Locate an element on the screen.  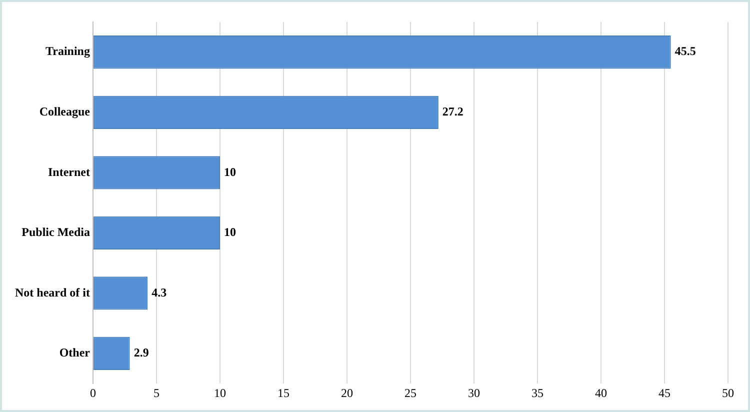
x-tick-label: 50 is located at coordinates (728, 393).